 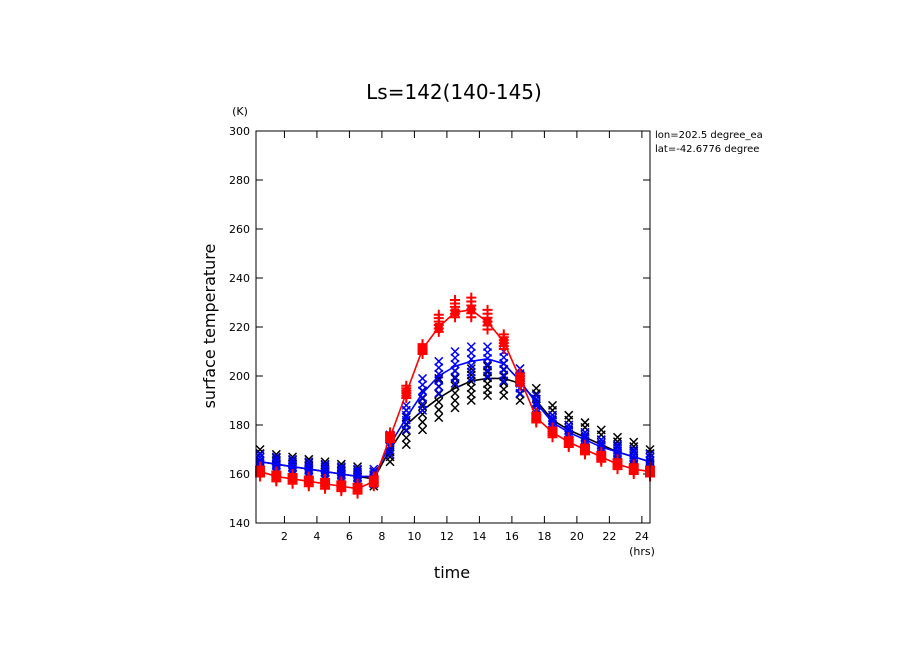 What do you see at coordinates (479, 536) in the screenshot?
I see `x-tick-label: 14` at bounding box center [479, 536].